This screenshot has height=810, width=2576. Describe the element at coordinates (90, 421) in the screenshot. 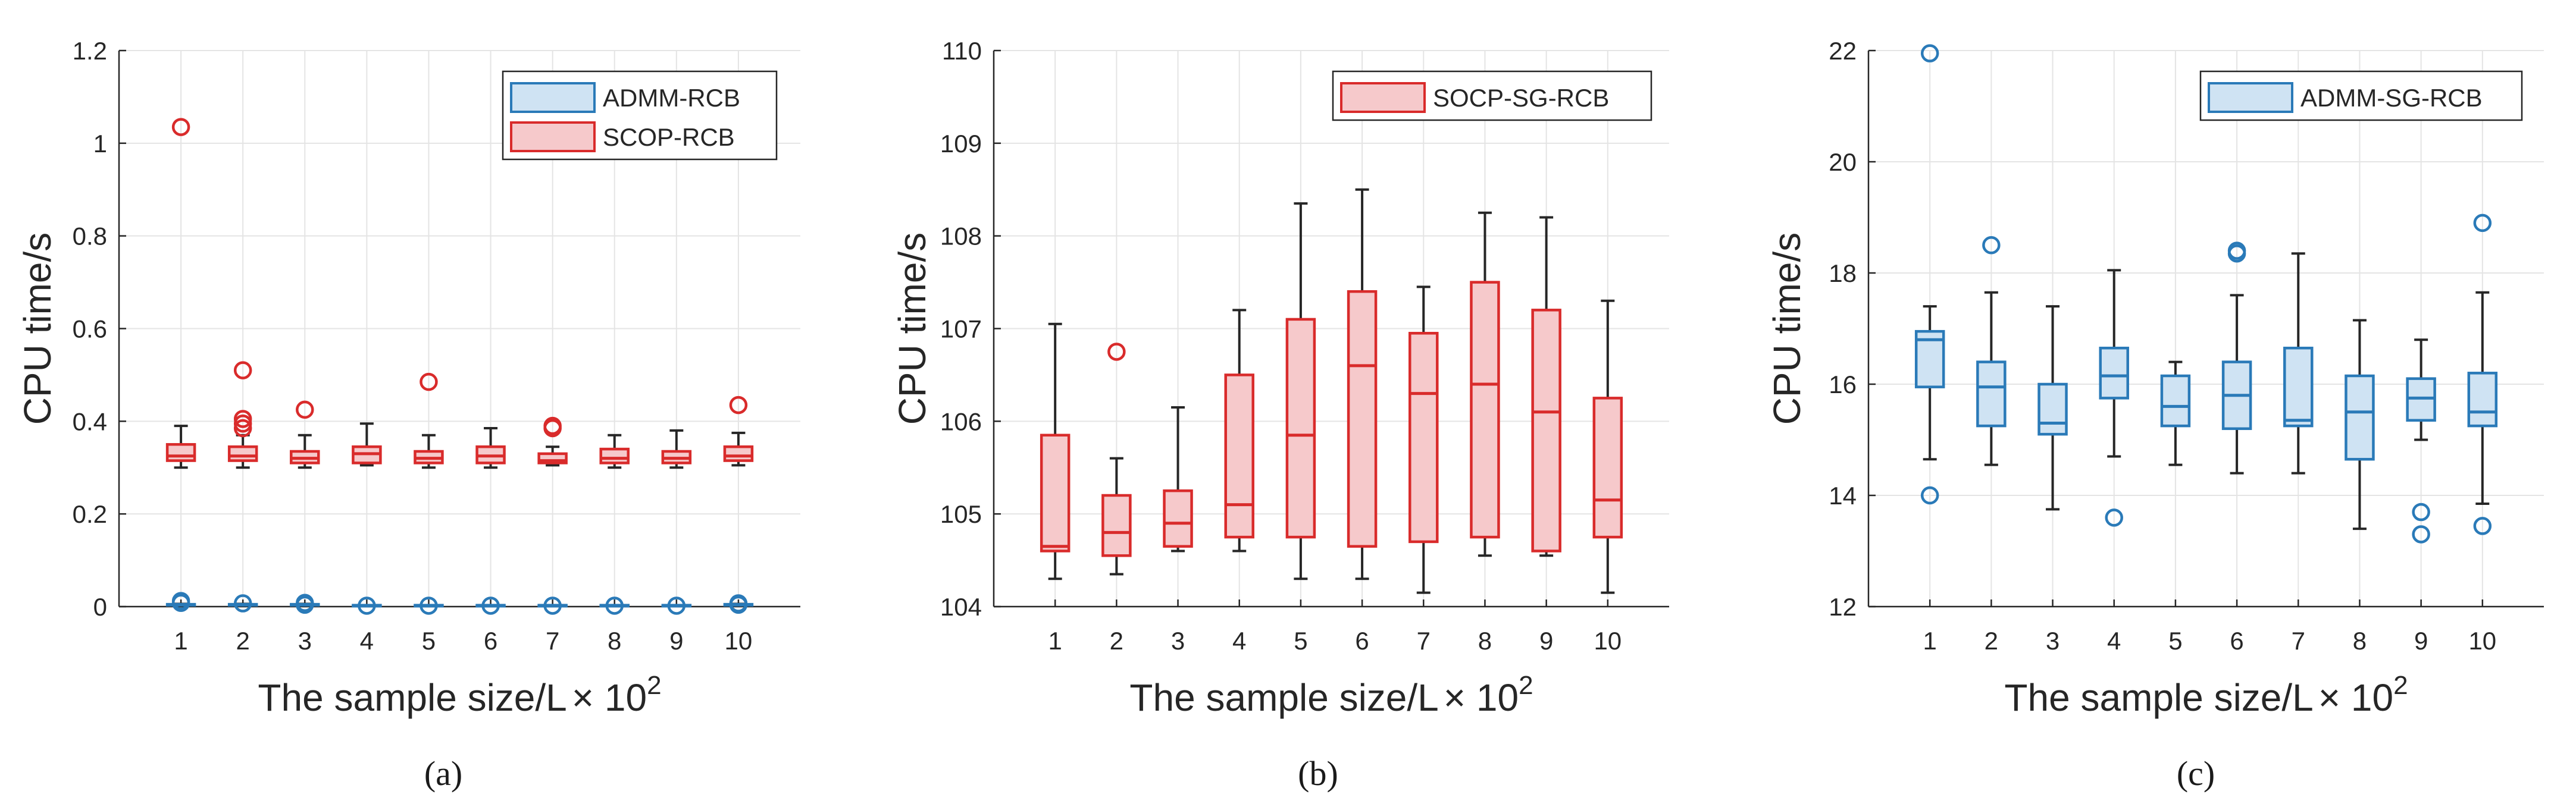

I see `y-tick-label: 0.4` at that location.